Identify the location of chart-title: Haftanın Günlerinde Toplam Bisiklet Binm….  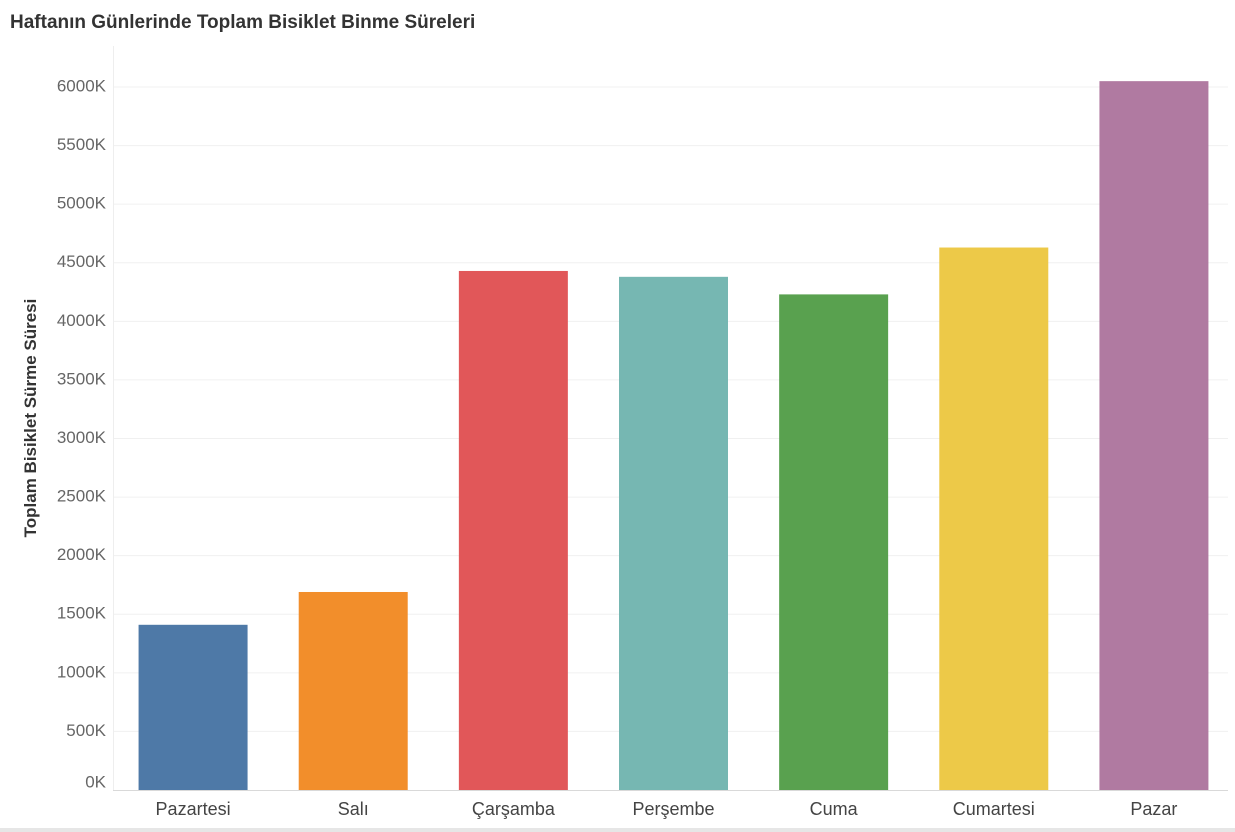
(243, 22).